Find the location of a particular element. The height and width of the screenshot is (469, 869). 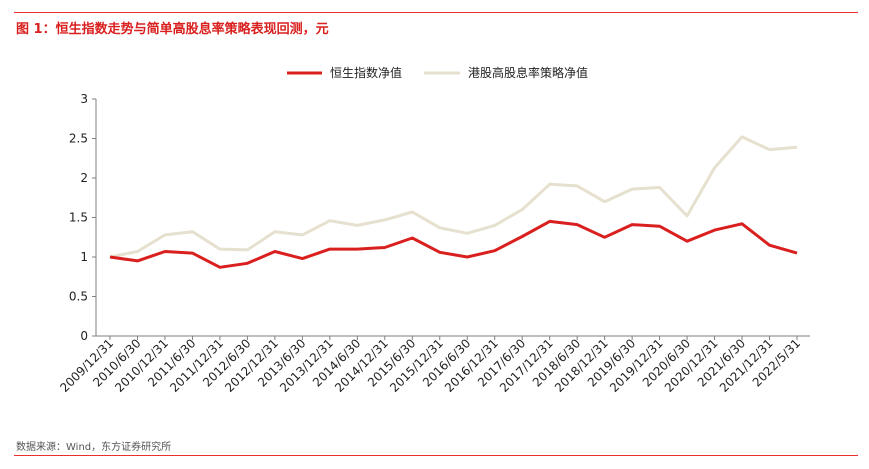

legend-label-hsi: 恒生指数净值 is located at coordinates (366, 72).